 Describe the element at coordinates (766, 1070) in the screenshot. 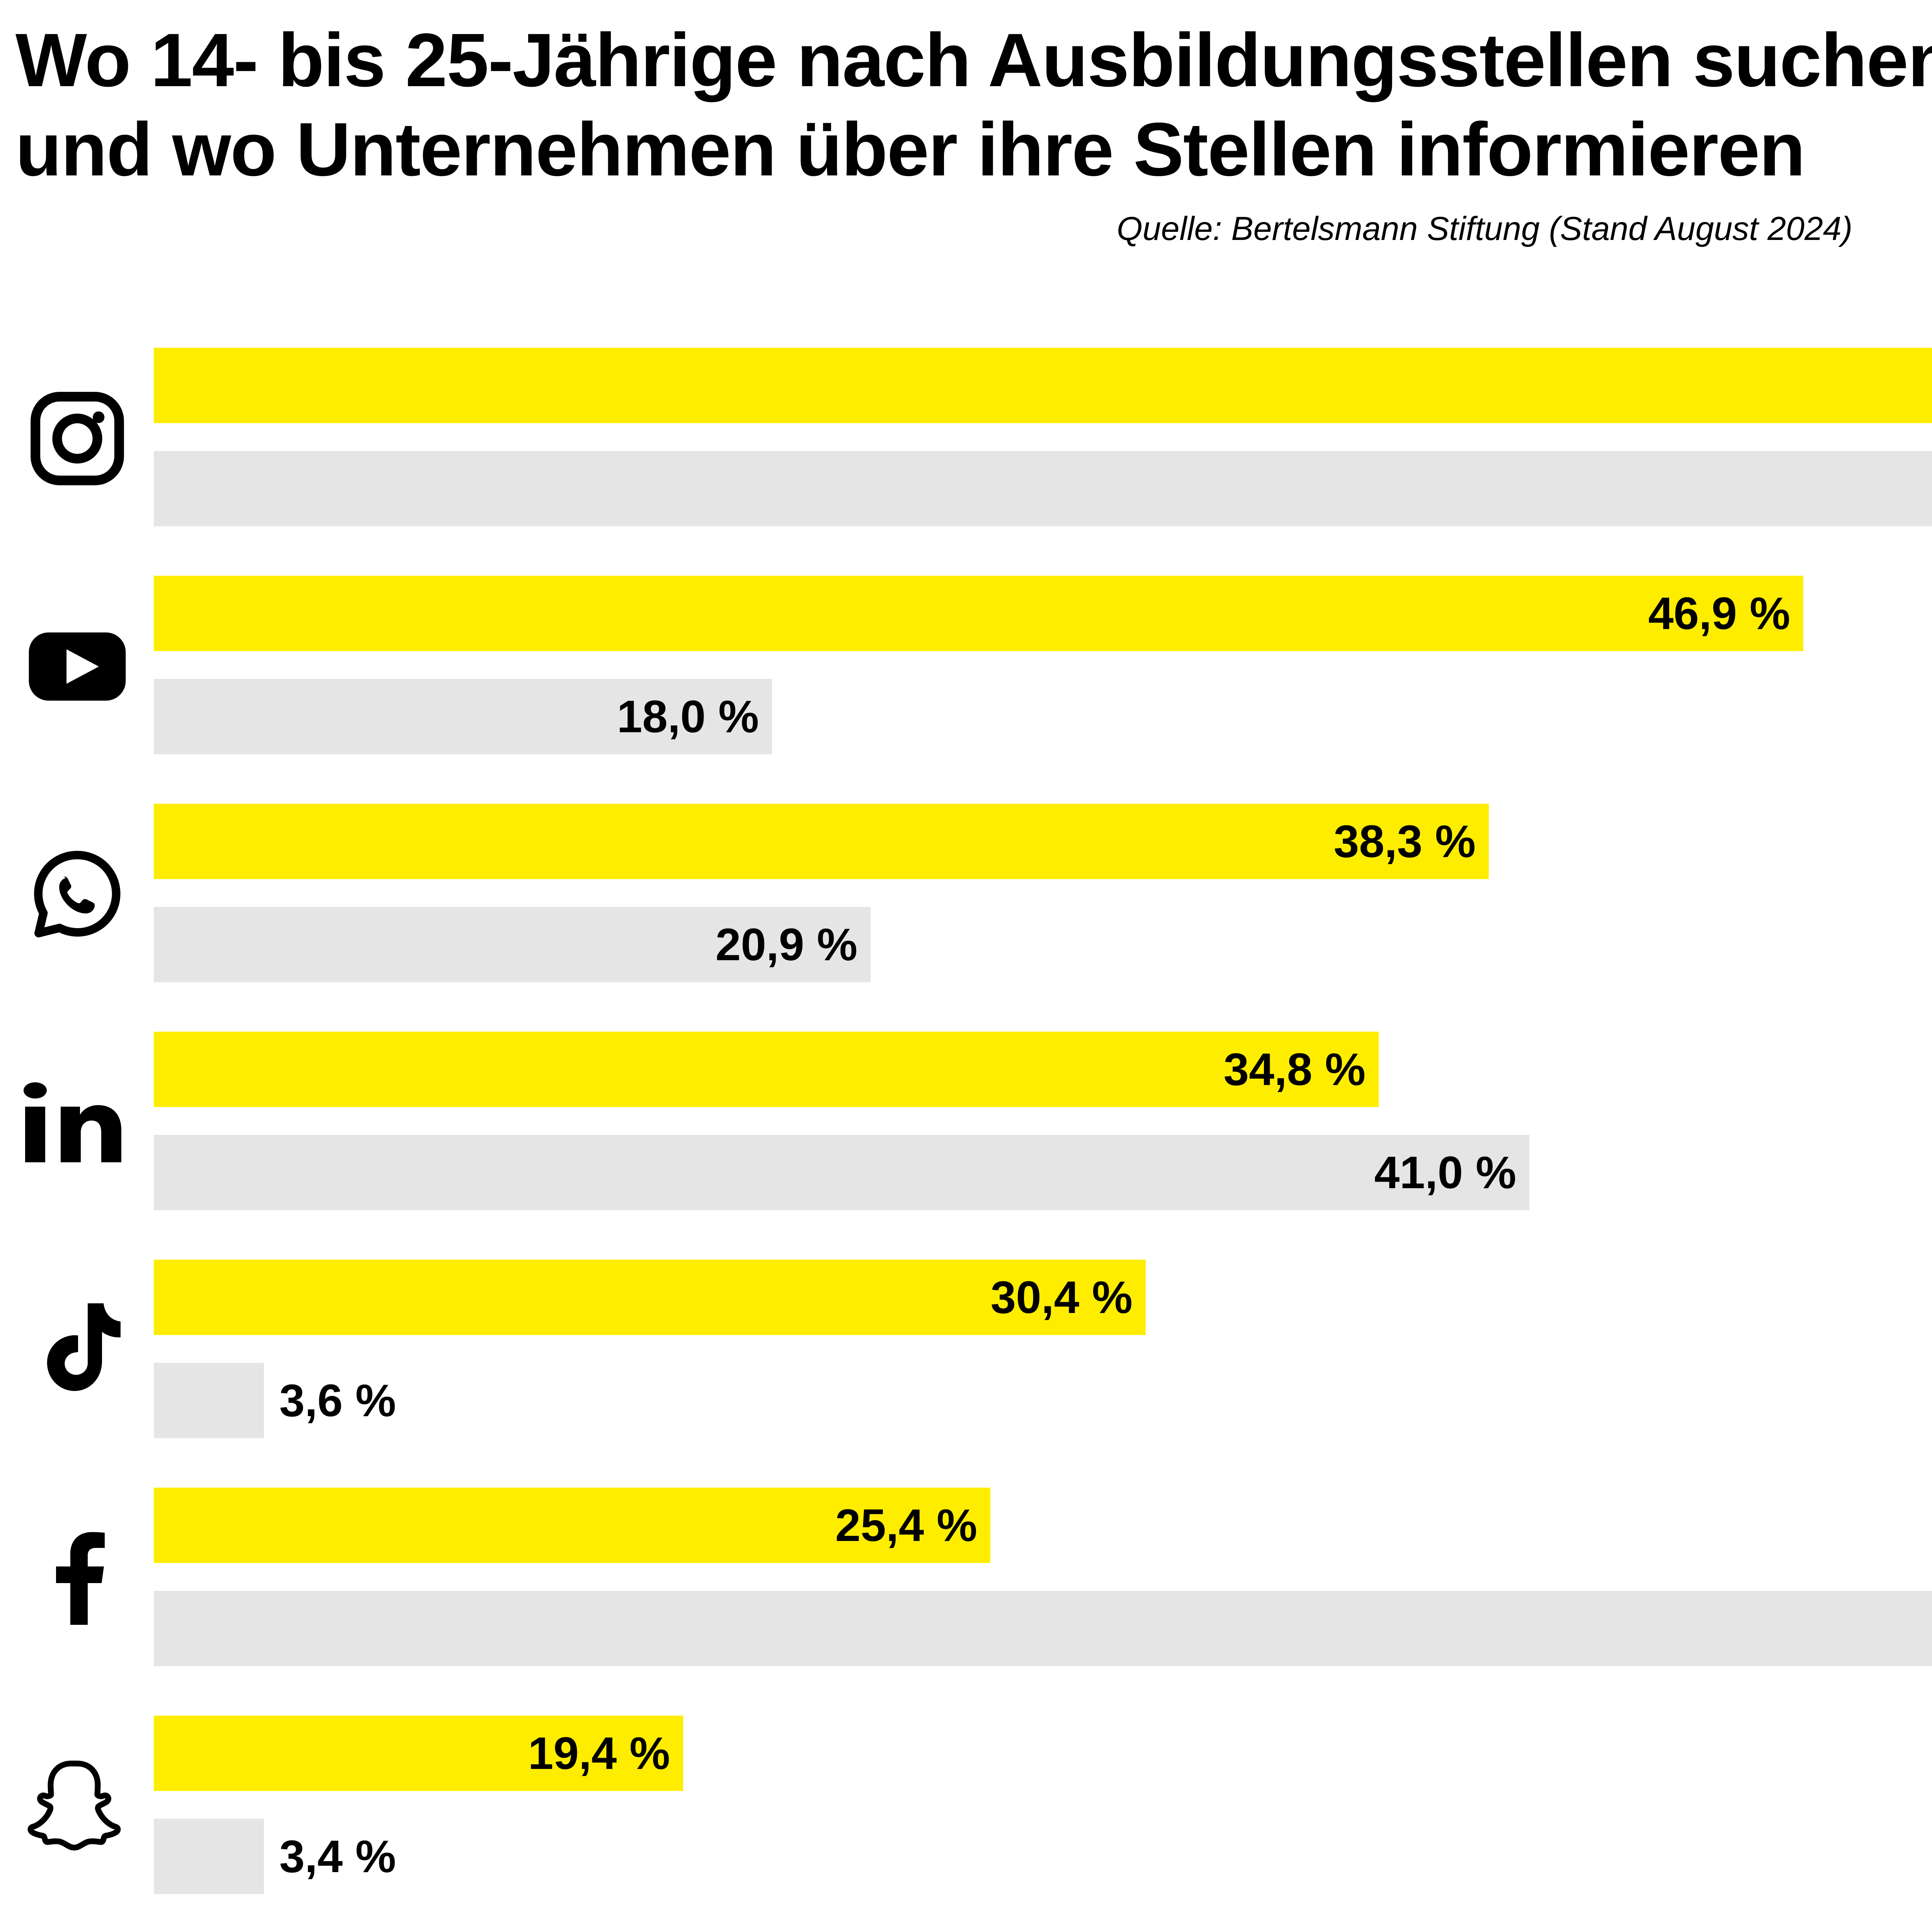

I see `bar-young-linkedin: 34,8 %` at that location.